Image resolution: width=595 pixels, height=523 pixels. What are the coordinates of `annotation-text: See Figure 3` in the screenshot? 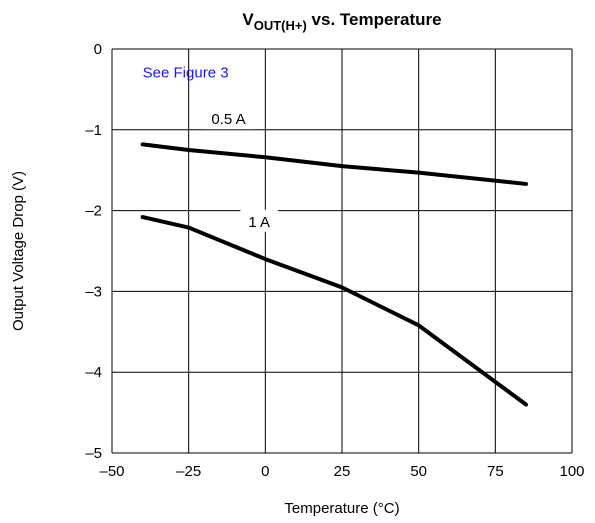 It's located at (186, 72).